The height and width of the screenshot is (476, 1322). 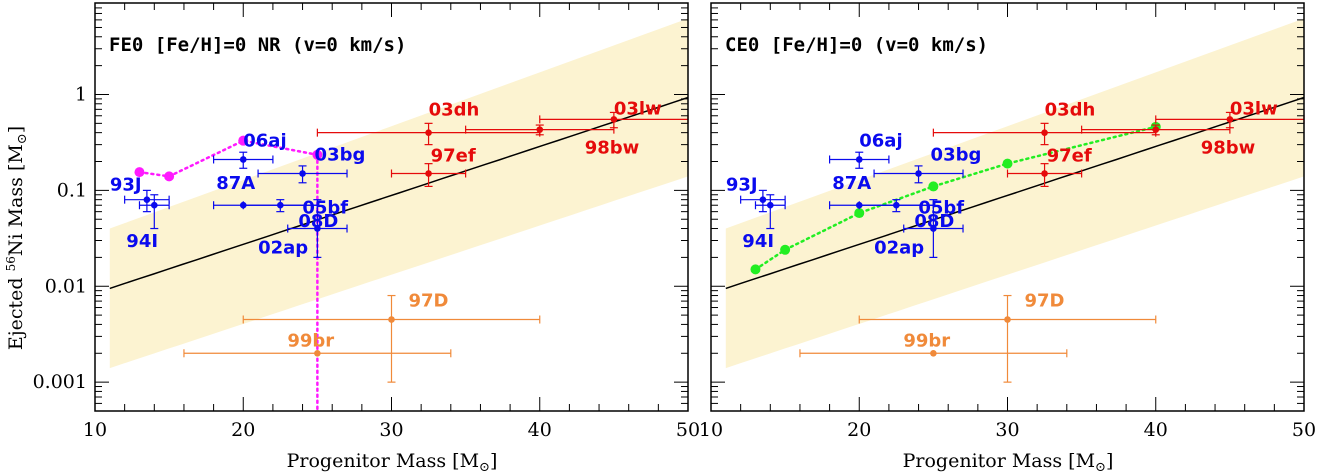 What do you see at coordinates (856, 45) in the screenshot?
I see `panel-title: CE0 [Fe/H]=0 (v=0 km/s)` at bounding box center [856, 45].